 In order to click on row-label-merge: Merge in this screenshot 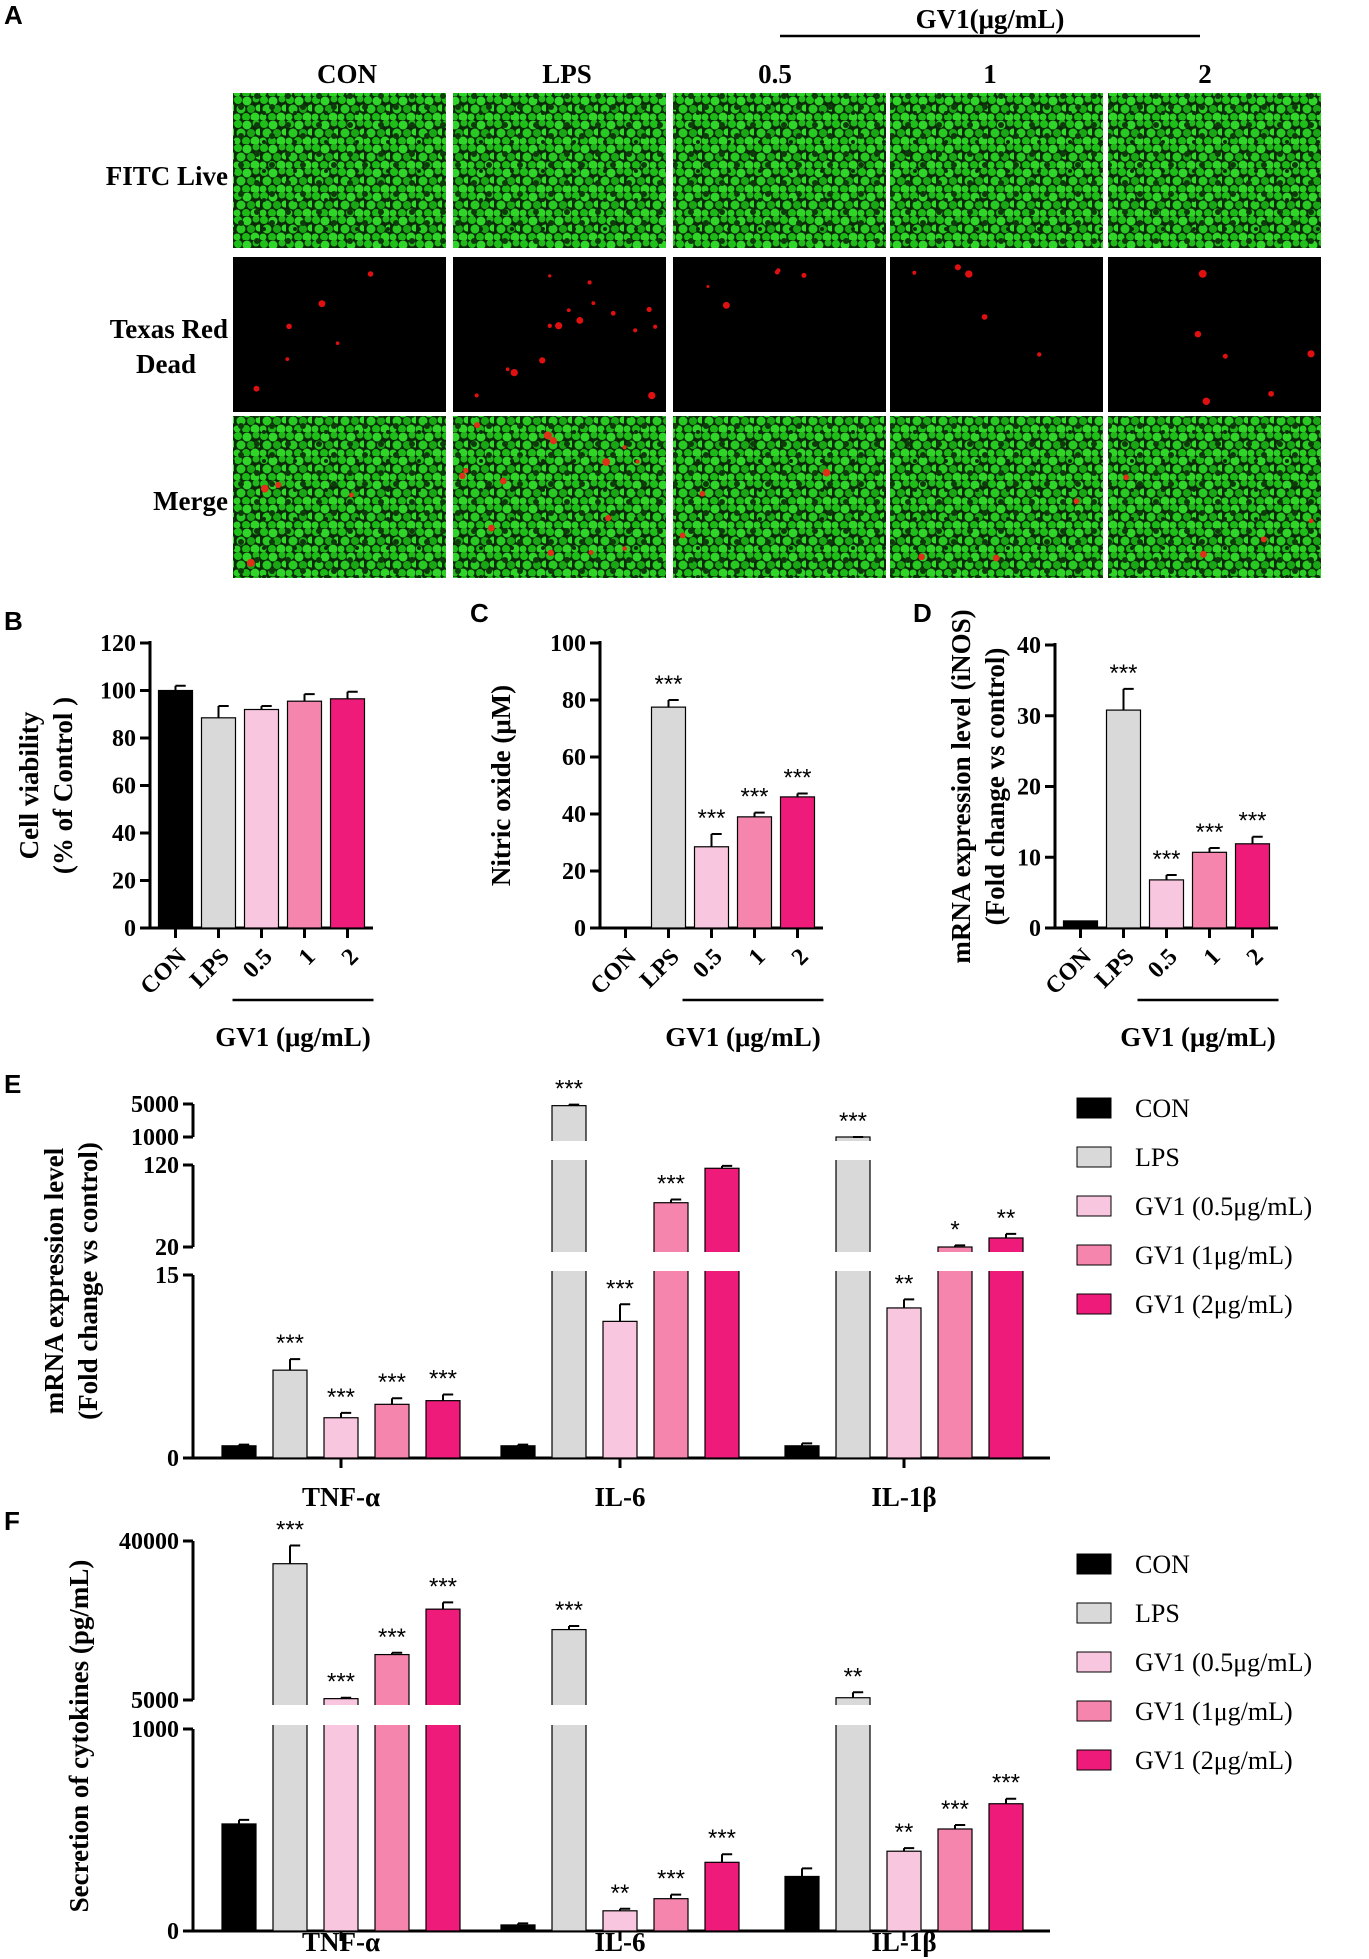, I will do `click(190, 501)`.